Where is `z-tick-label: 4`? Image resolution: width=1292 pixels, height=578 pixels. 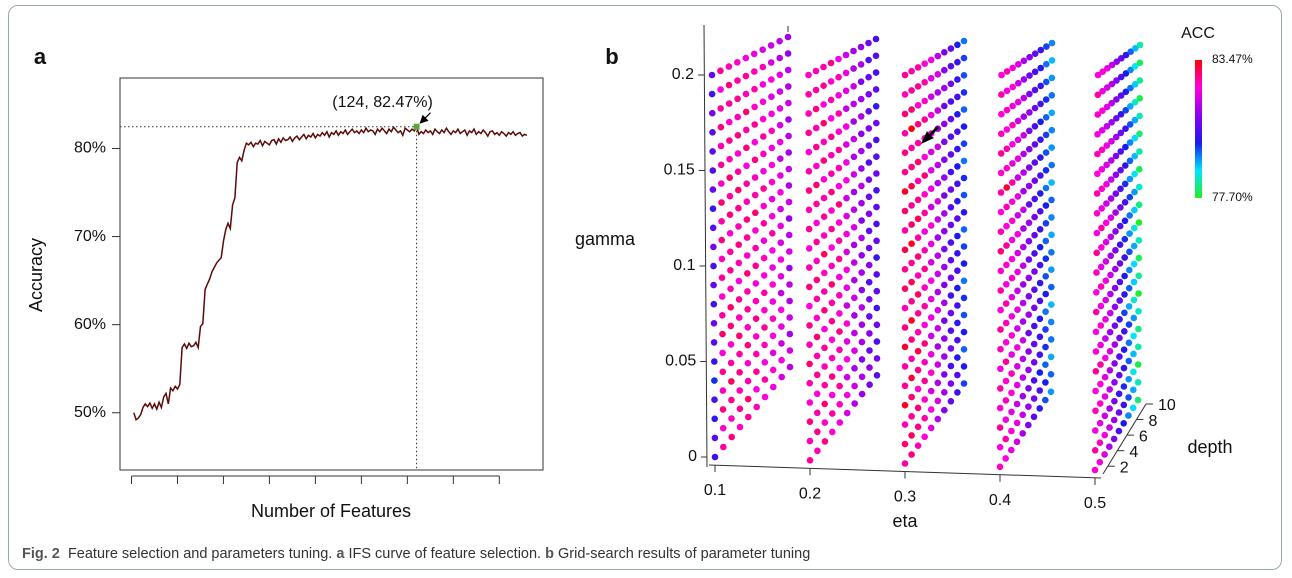
z-tick-label: 4 is located at coordinates (1133, 452).